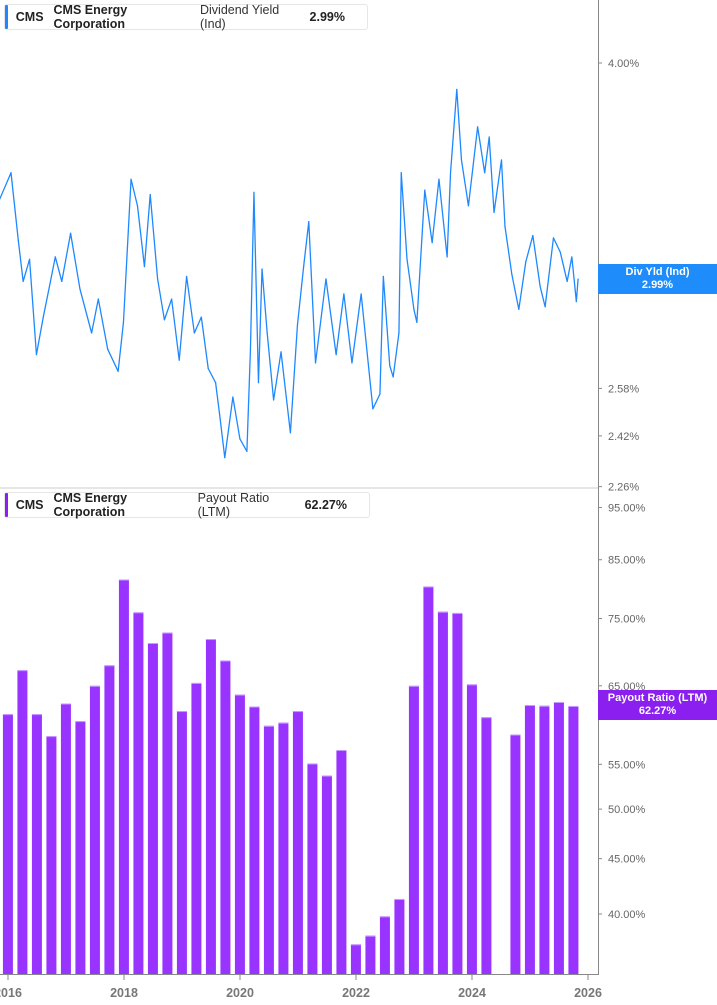  Describe the element at coordinates (657, 698) in the screenshot. I see `tag-label: Payout Ratio (LTM)` at that location.